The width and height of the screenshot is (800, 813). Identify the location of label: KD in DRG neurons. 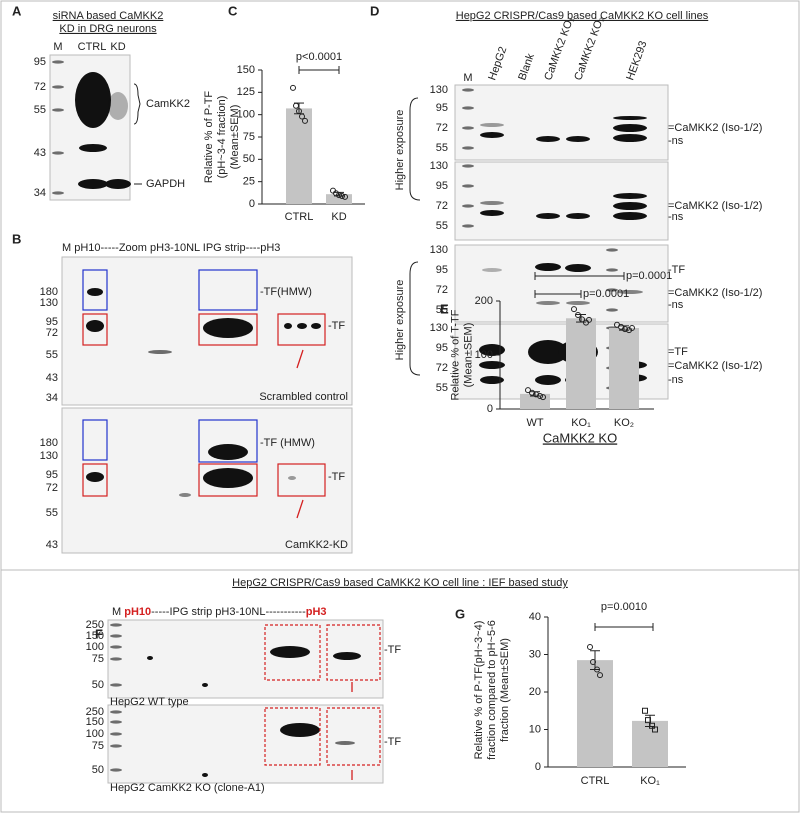
(108, 29).